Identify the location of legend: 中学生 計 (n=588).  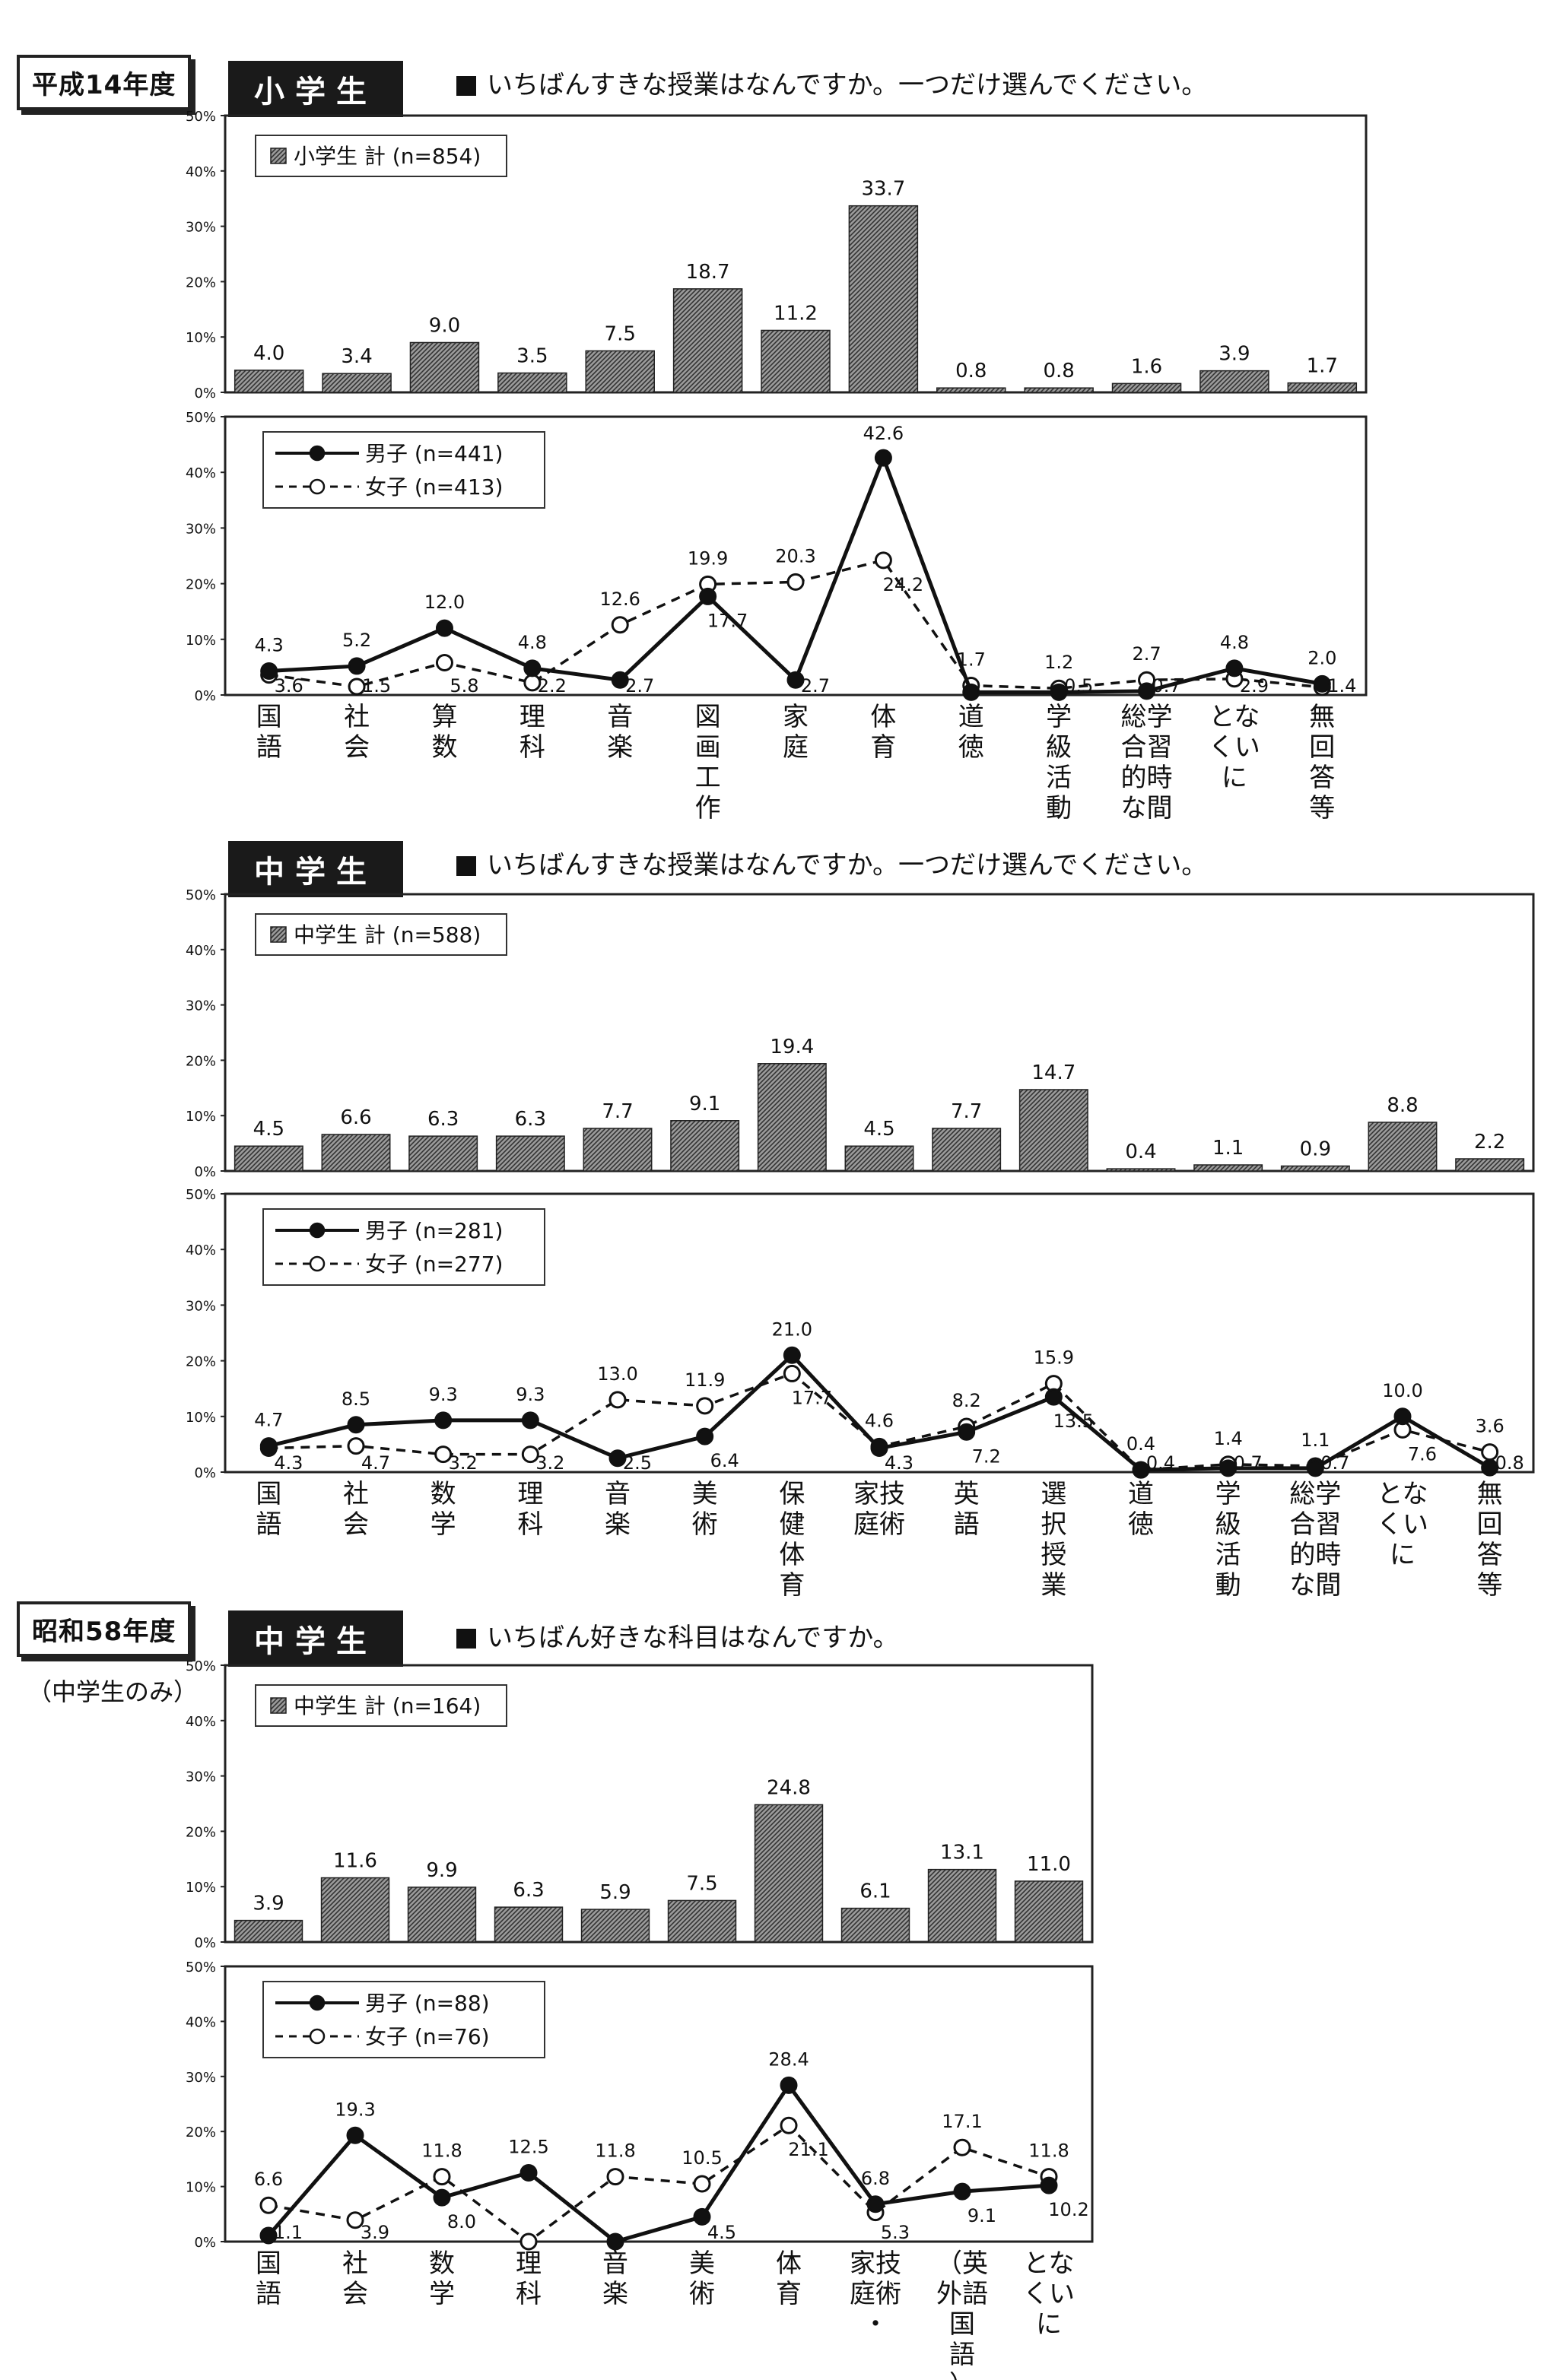
(381, 934).